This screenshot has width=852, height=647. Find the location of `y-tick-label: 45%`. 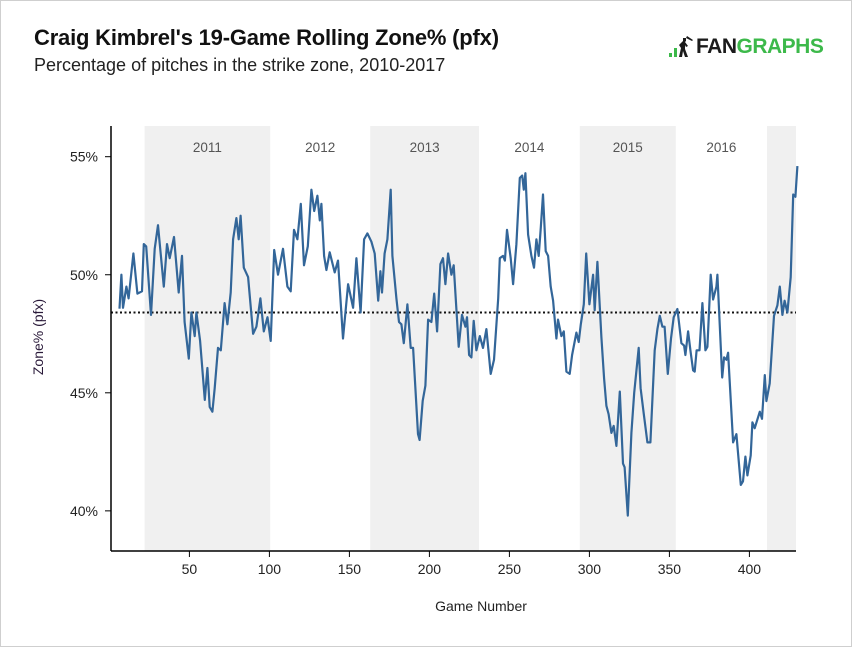

y-tick-label: 45% is located at coordinates (84, 393).